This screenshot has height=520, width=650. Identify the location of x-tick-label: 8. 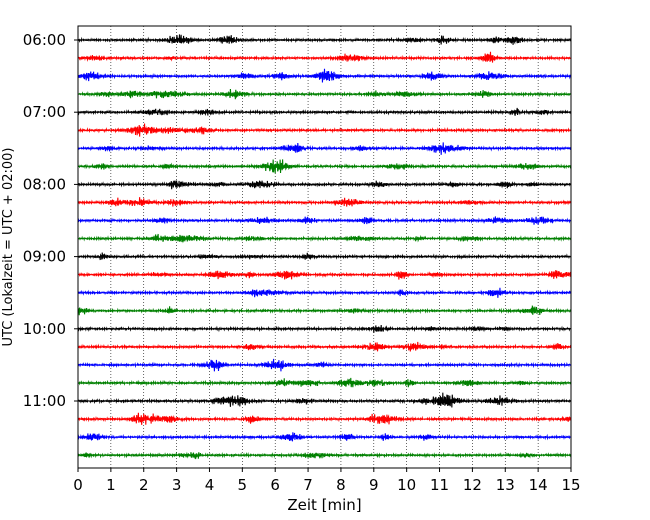
(341, 485).